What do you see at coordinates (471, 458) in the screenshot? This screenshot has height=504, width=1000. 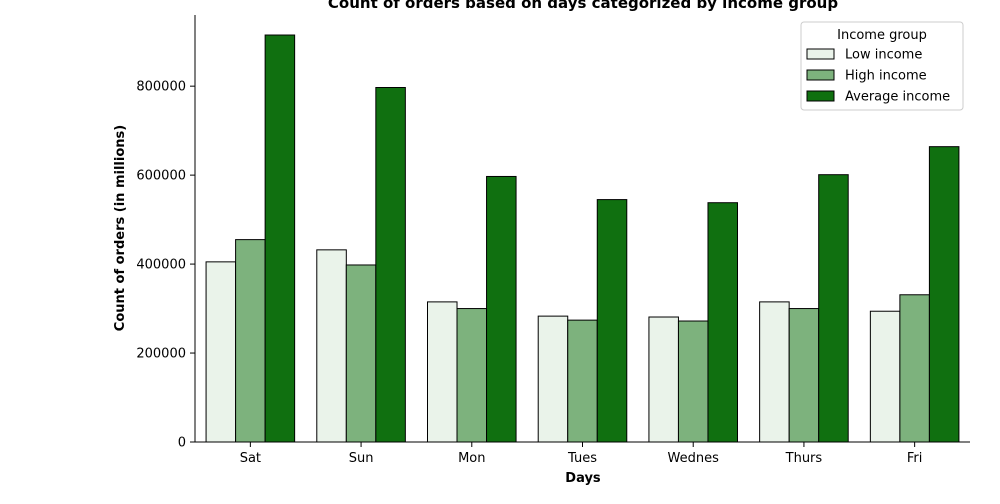 I see `x-tick-label: Mon` at bounding box center [471, 458].